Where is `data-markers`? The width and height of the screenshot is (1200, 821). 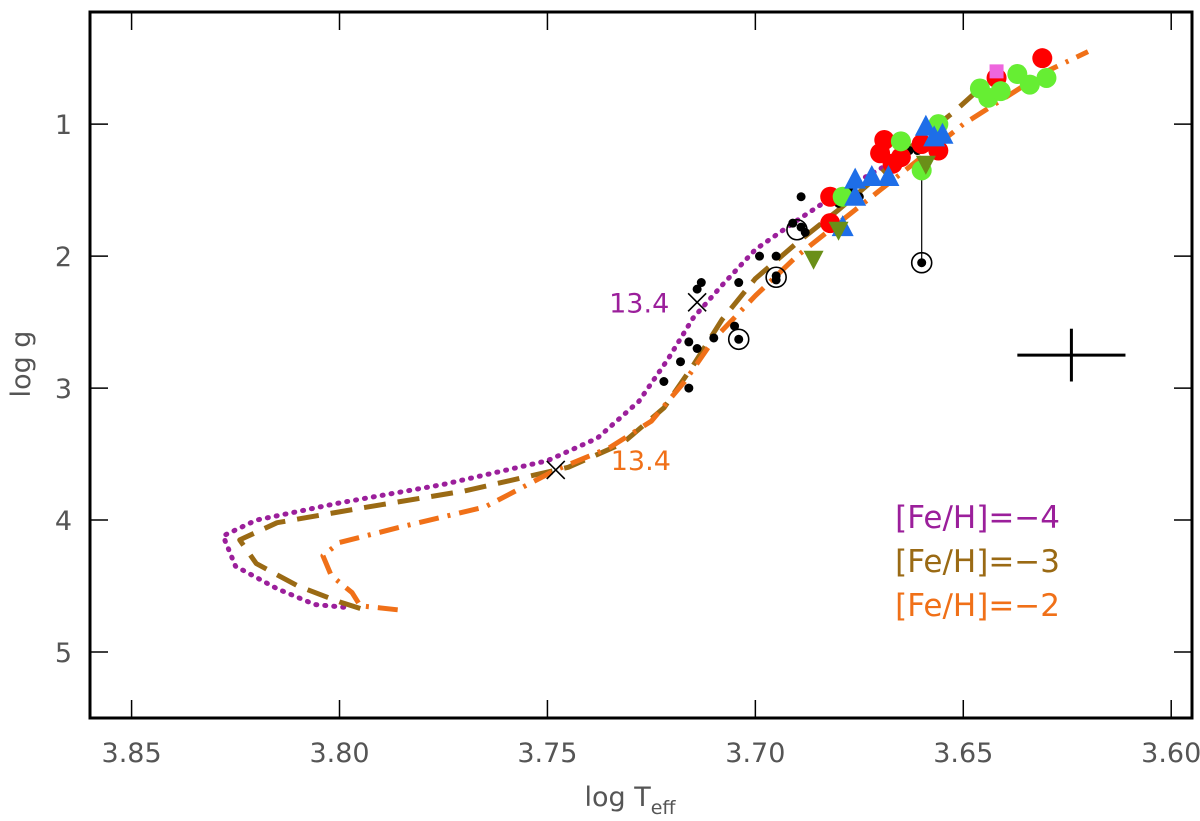 data-markers is located at coordinates (858, 220).